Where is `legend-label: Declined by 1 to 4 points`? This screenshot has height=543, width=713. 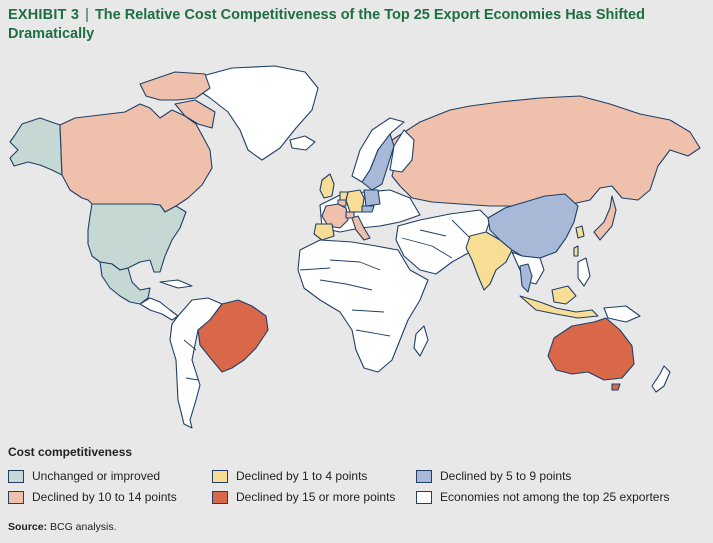 legend-label: Declined by 1 to 4 points is located at coordinates (302, 476).